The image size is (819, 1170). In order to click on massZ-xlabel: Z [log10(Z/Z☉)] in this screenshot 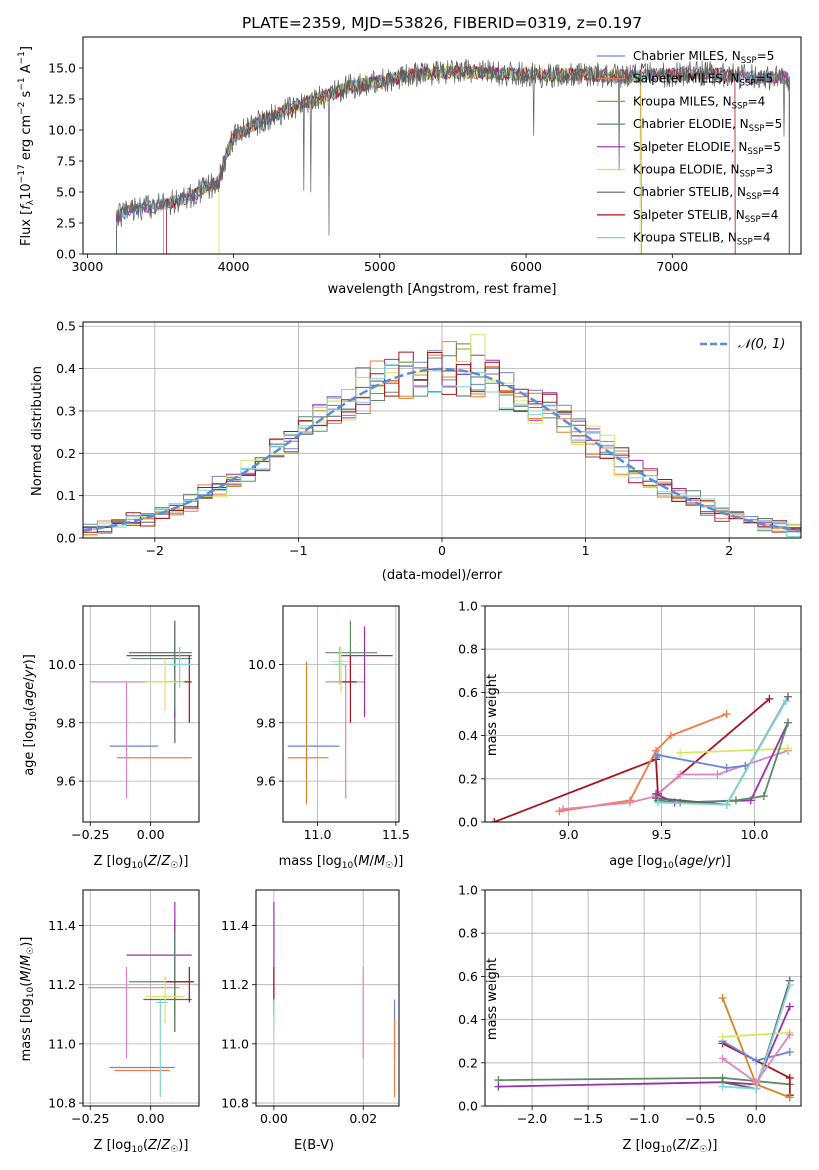, I will do `click(141, 1146)`.